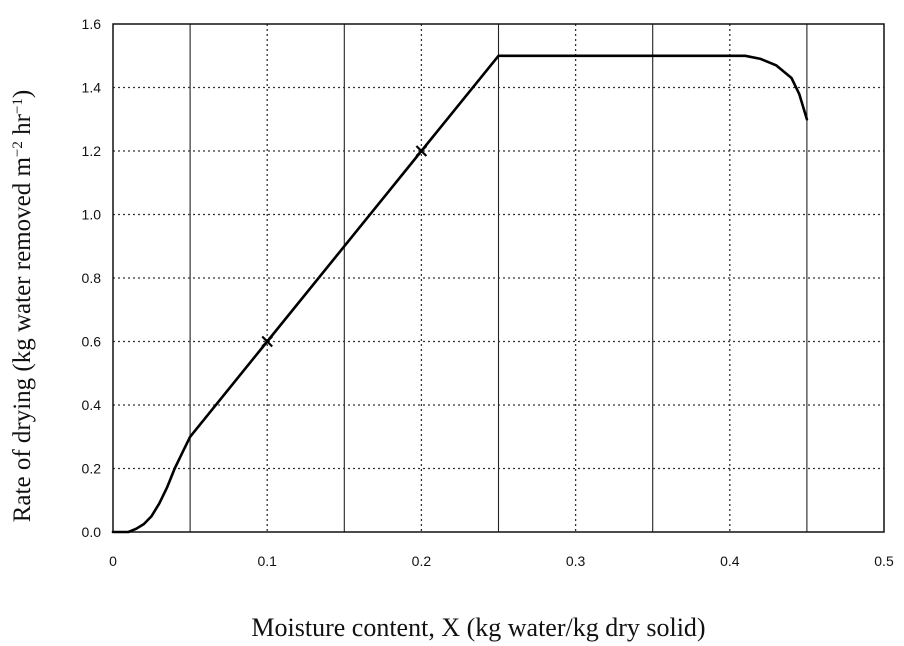  What do you see at coordinates (18, 149) in the screenshot?
I see `y-axis-title-sup1: −2` at bounding box center [18, 149].